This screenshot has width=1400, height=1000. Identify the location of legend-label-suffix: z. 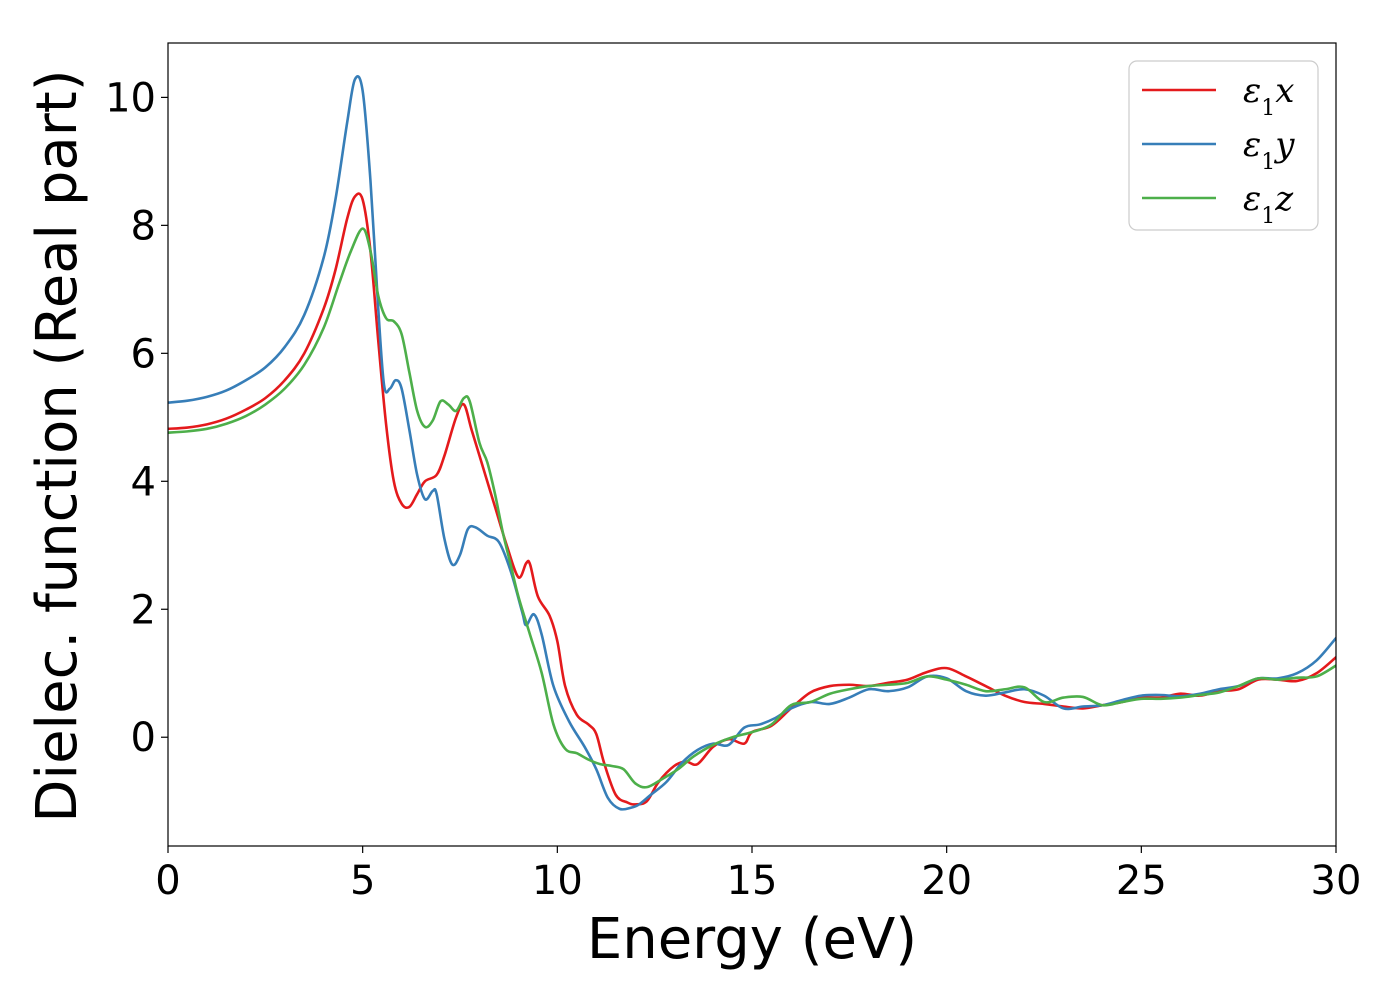
(1284, 199).